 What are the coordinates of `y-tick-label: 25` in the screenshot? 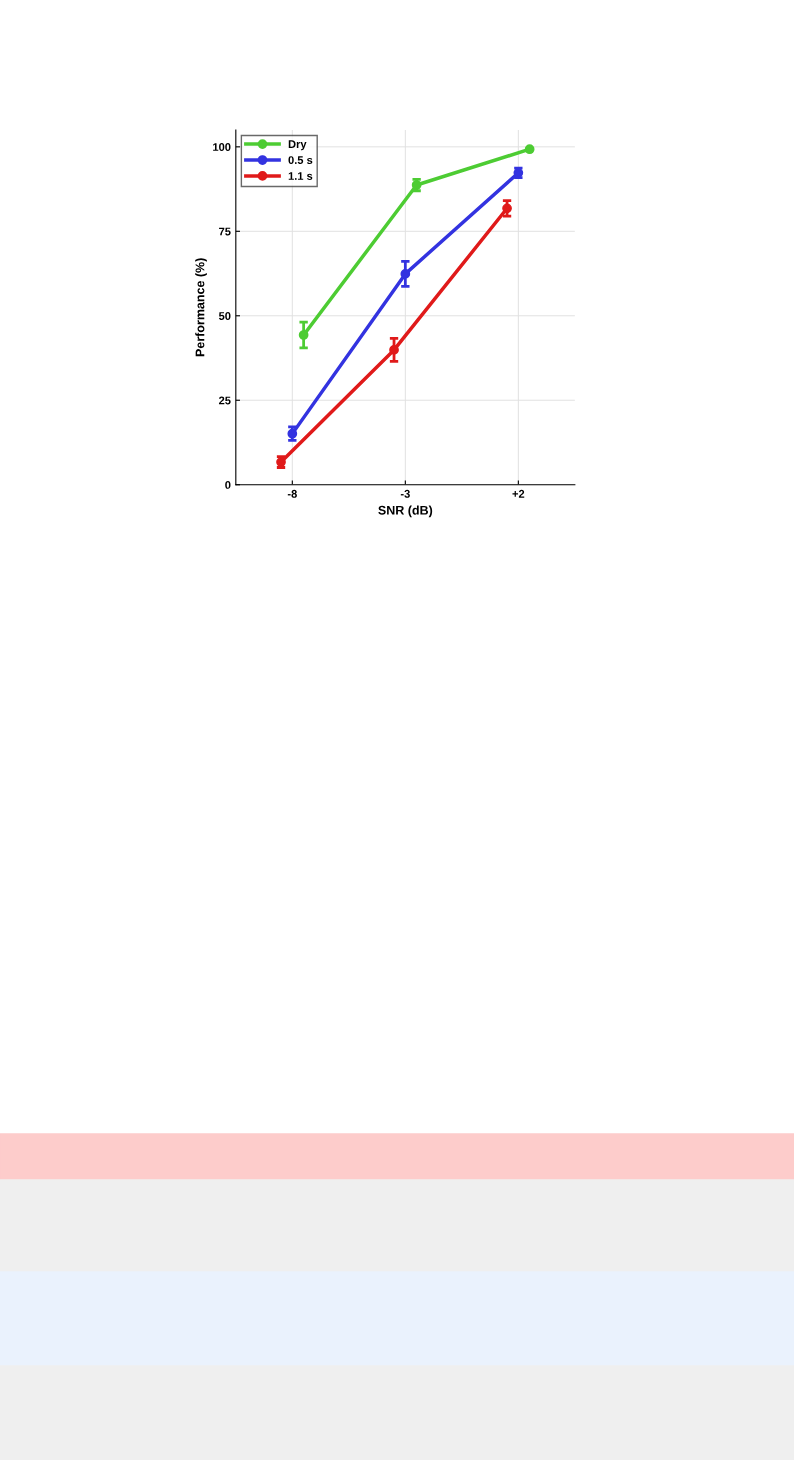 It's located at (224, 400).